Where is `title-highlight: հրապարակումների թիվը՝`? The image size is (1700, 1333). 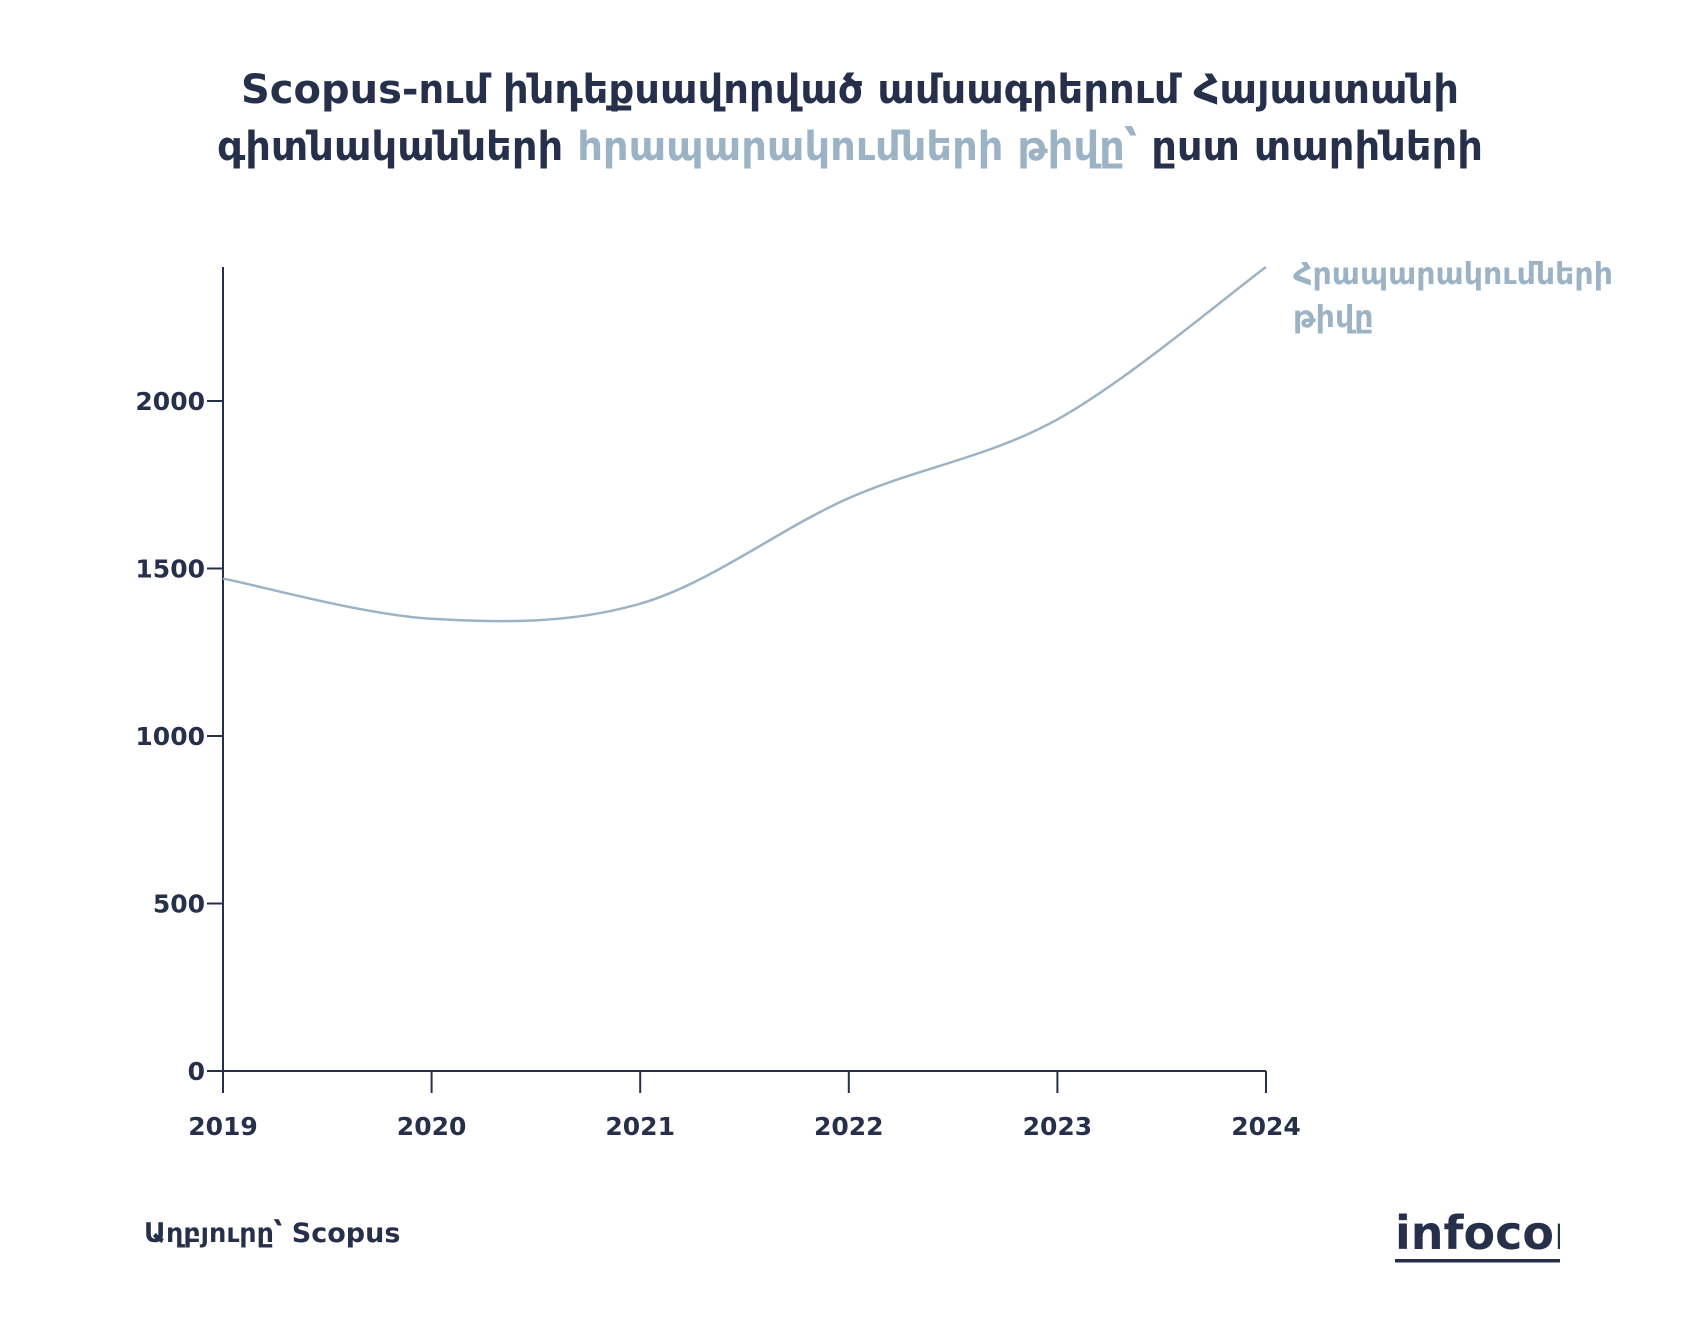
title-highlight: հրապարակումների թիվը՝ is located at coordinates (857, 147).